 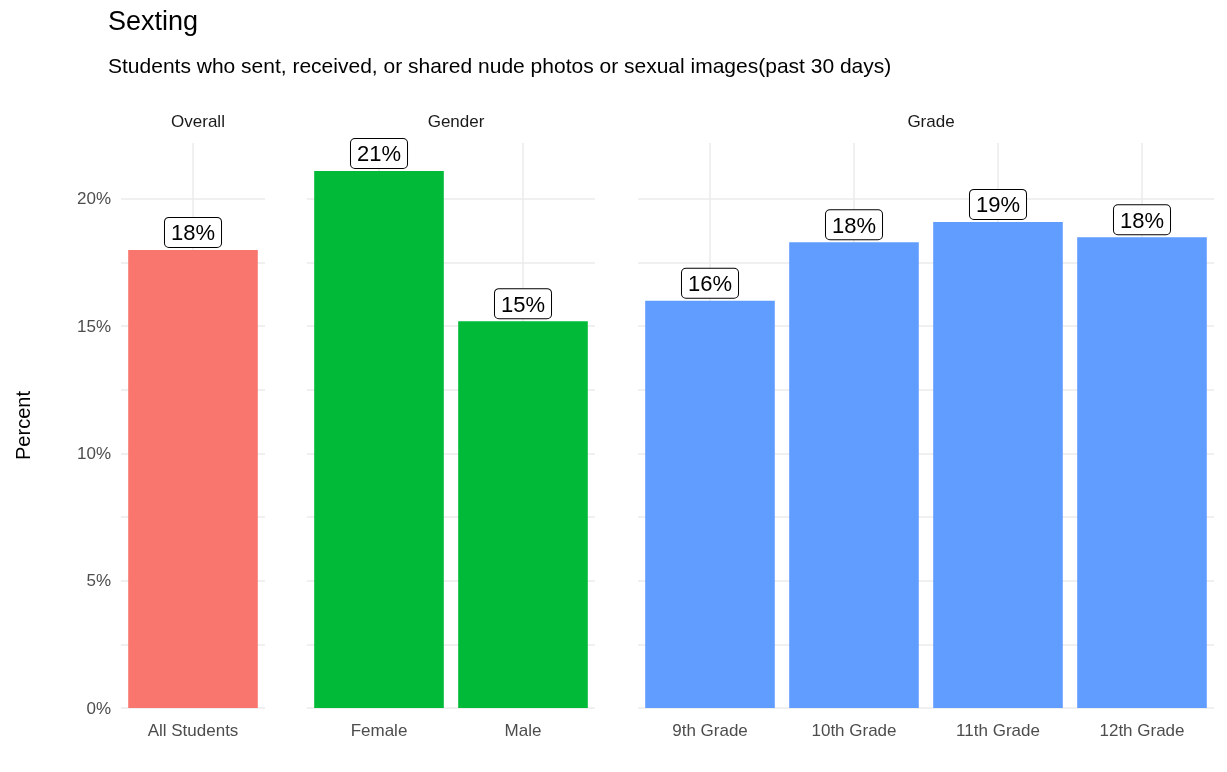 What do you see at coordinates (710, 284) in the screenshot?
I see `data-label: 16%` at bounding box center [710, 284].